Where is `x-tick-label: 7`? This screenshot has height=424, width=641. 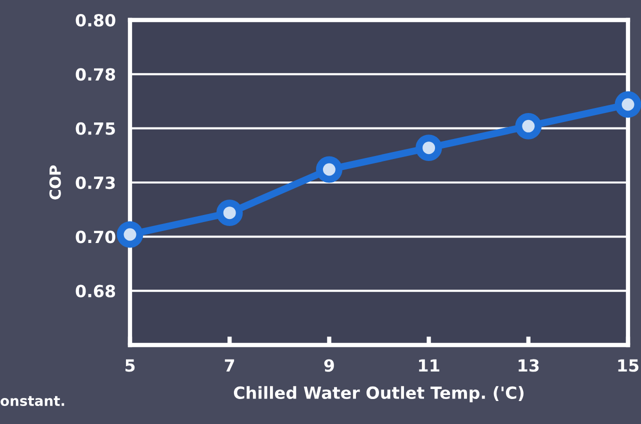
x-tick-label: 7 is located at coordinates (229, 365).